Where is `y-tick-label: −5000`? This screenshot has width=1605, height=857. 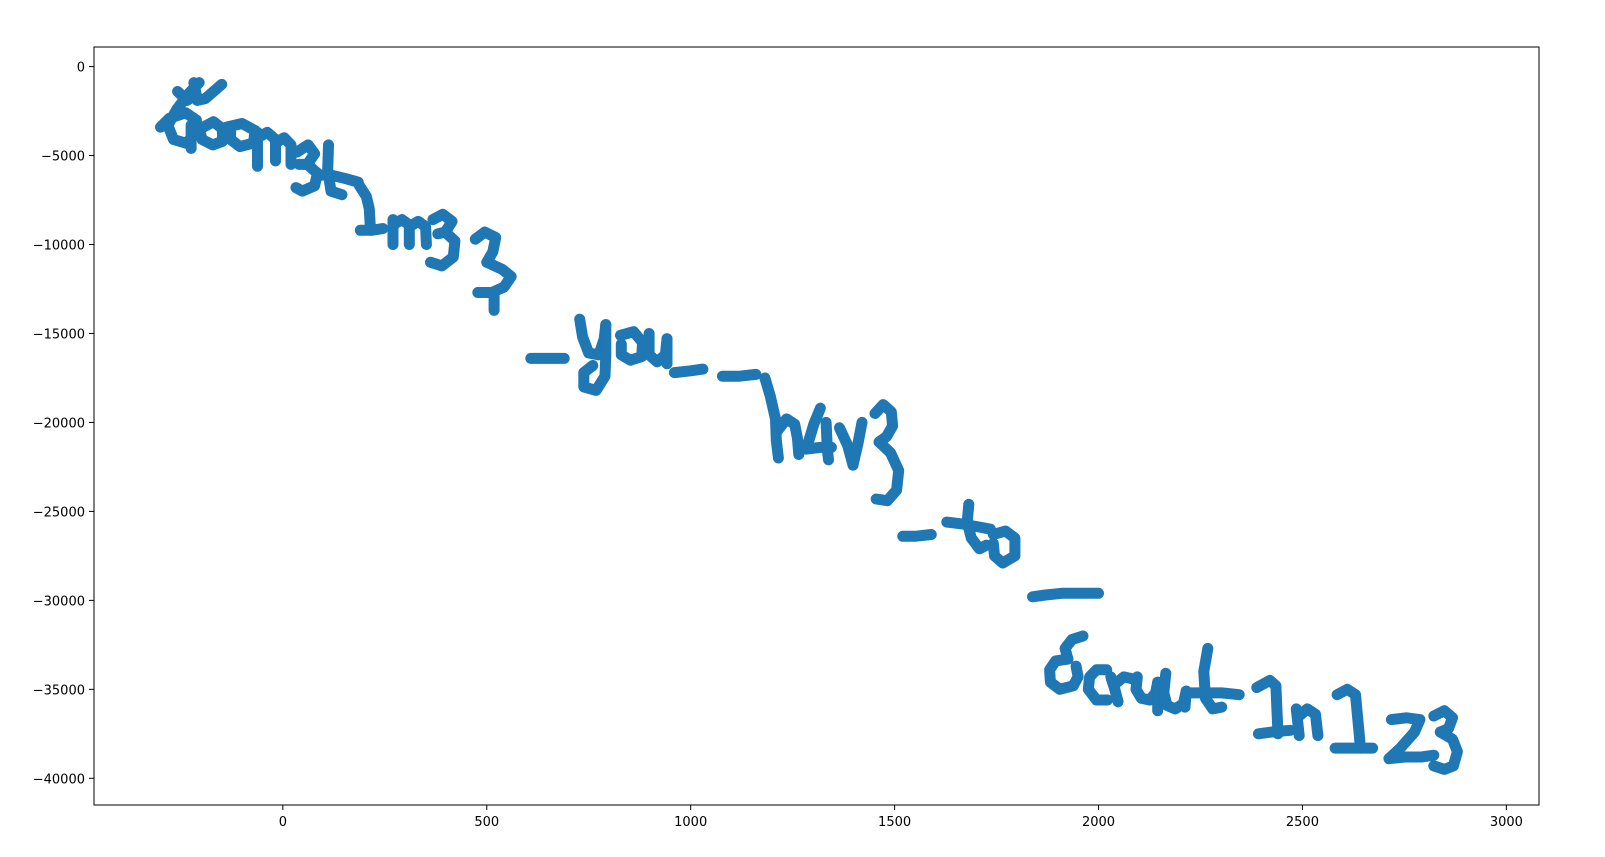
y-tick-label: −5000 is located at coordinates (63, 157).